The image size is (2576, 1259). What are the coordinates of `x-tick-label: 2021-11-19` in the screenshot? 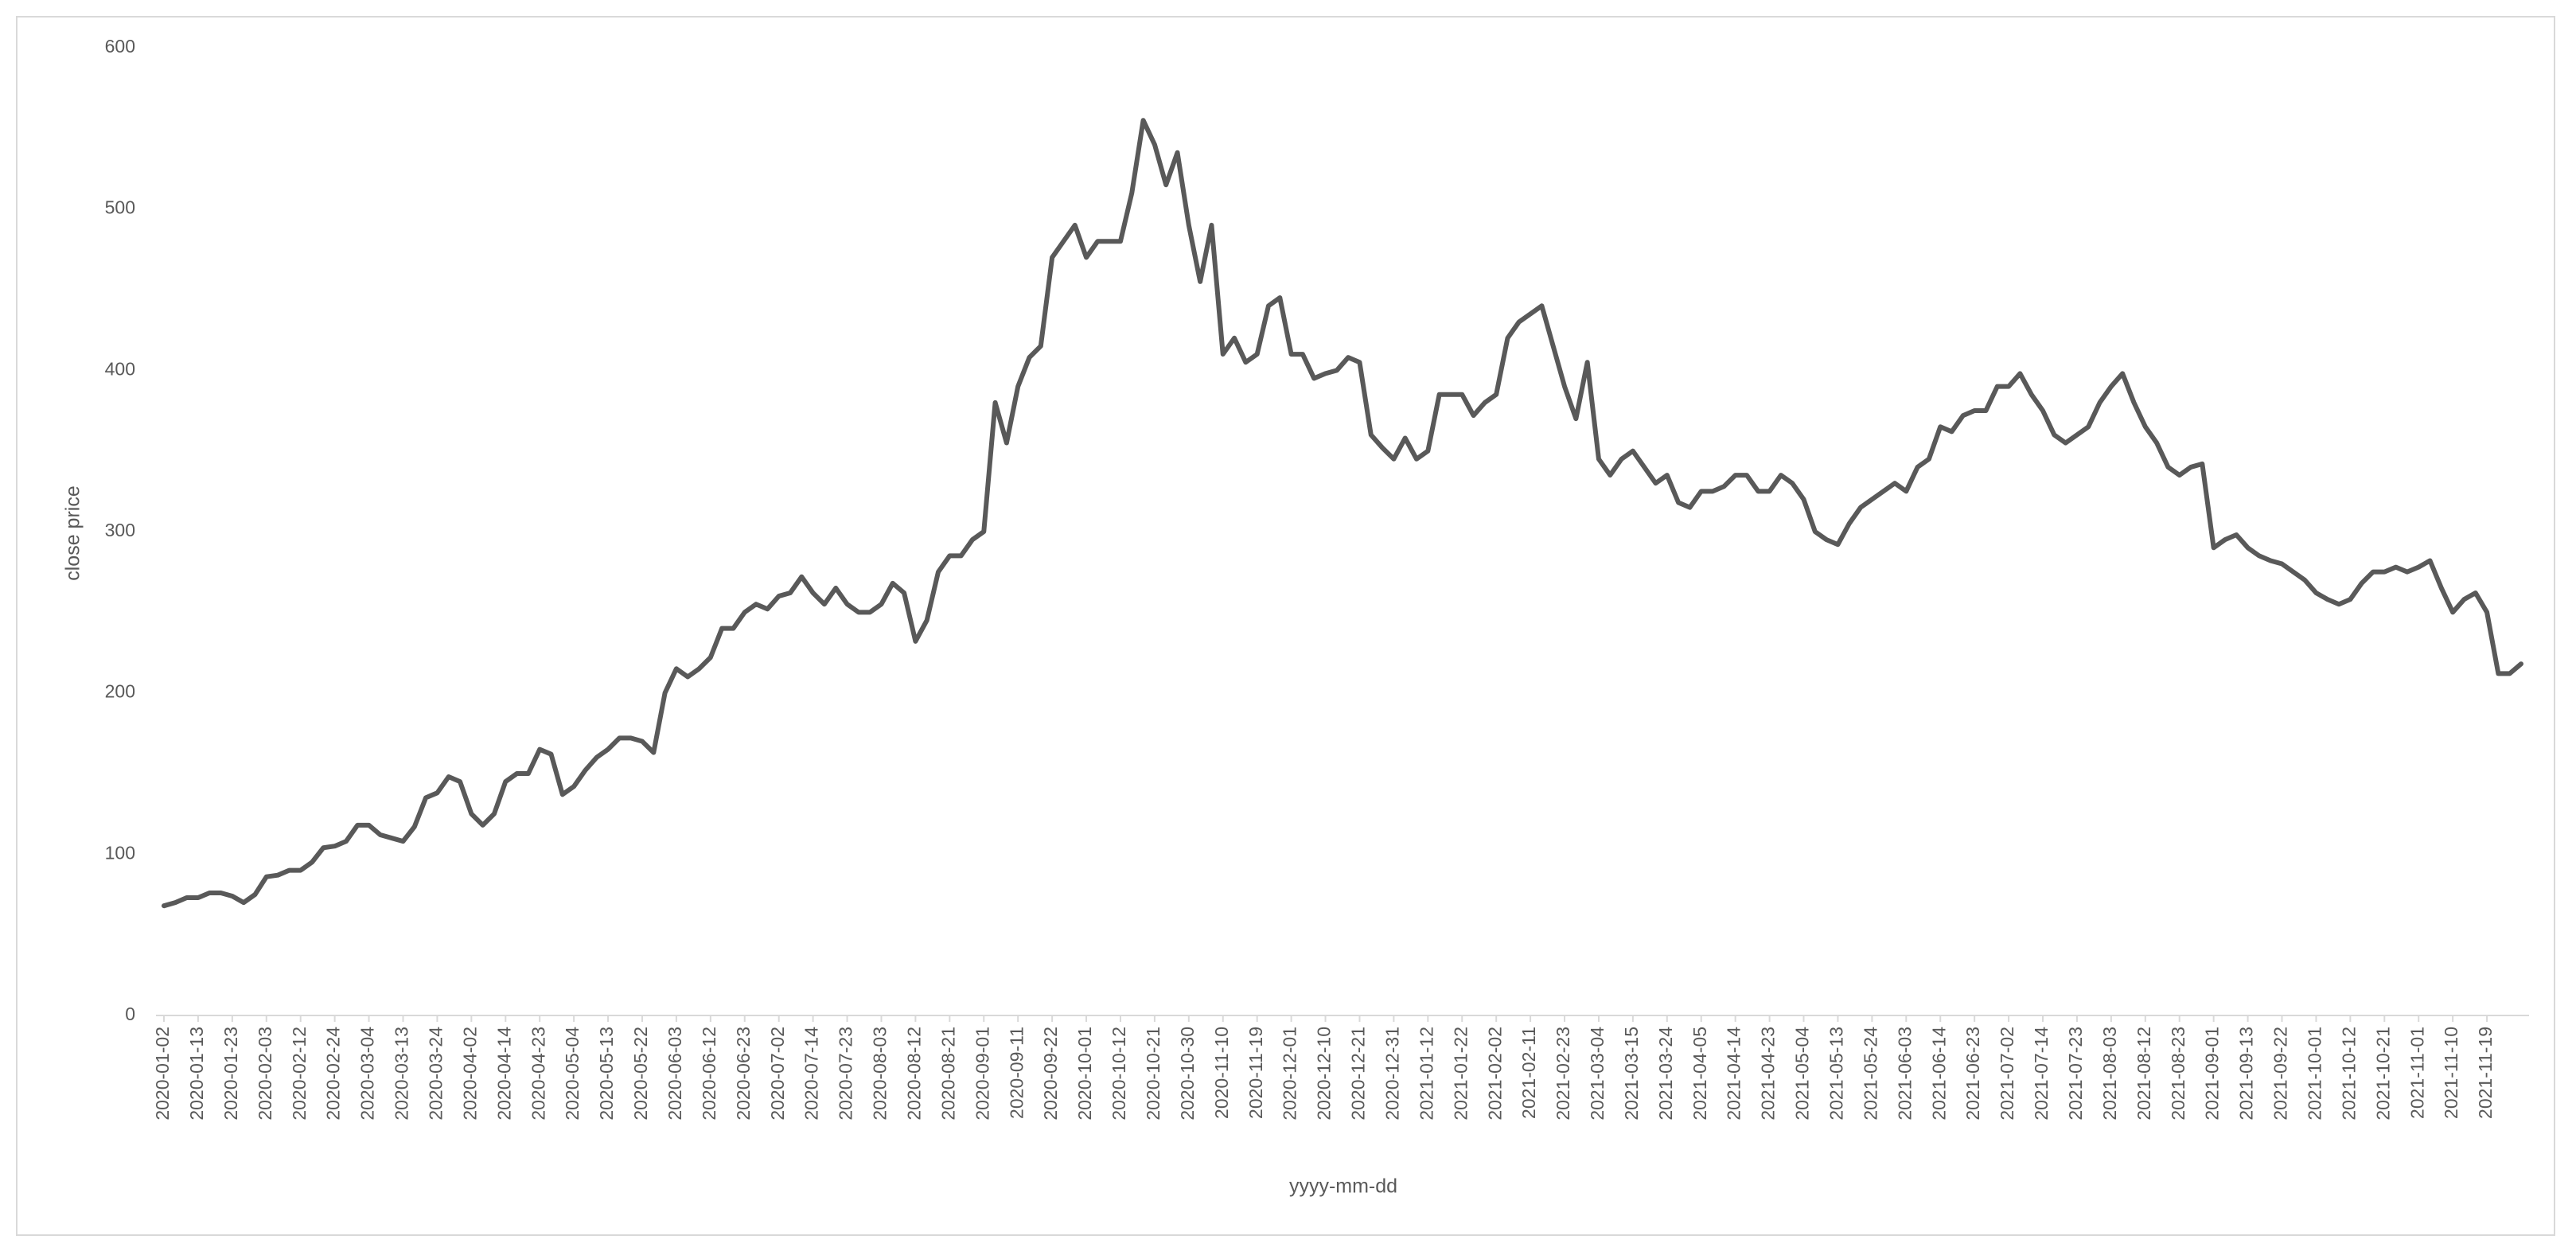 It's located at (2485, 1073).